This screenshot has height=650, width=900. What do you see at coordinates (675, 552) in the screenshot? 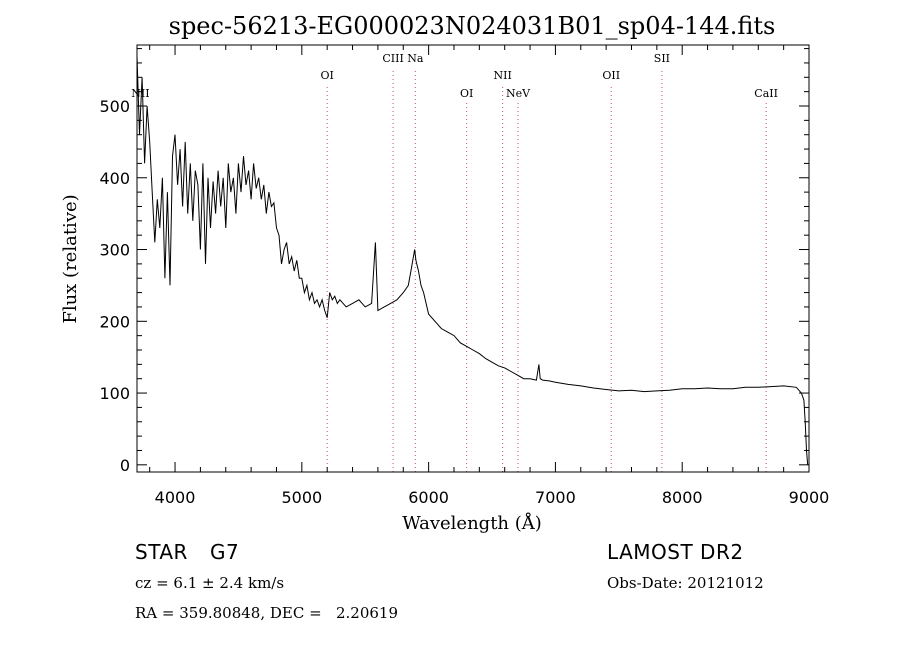
I see `survey-name: LAMOST DR2` at bounding box center [675, 552].